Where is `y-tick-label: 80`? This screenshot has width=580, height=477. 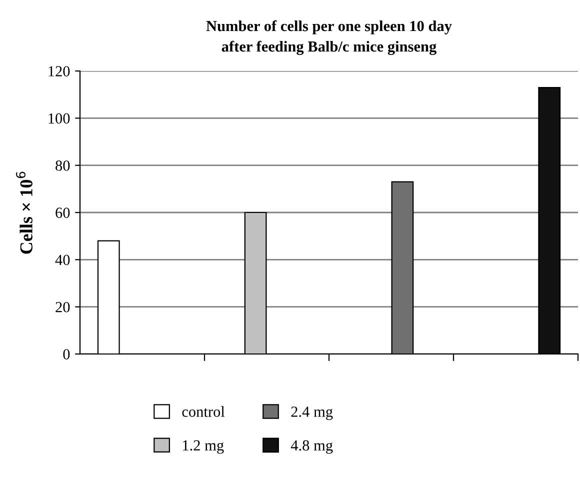
y-tick-label: 80 is located at coordinates (63, 165).